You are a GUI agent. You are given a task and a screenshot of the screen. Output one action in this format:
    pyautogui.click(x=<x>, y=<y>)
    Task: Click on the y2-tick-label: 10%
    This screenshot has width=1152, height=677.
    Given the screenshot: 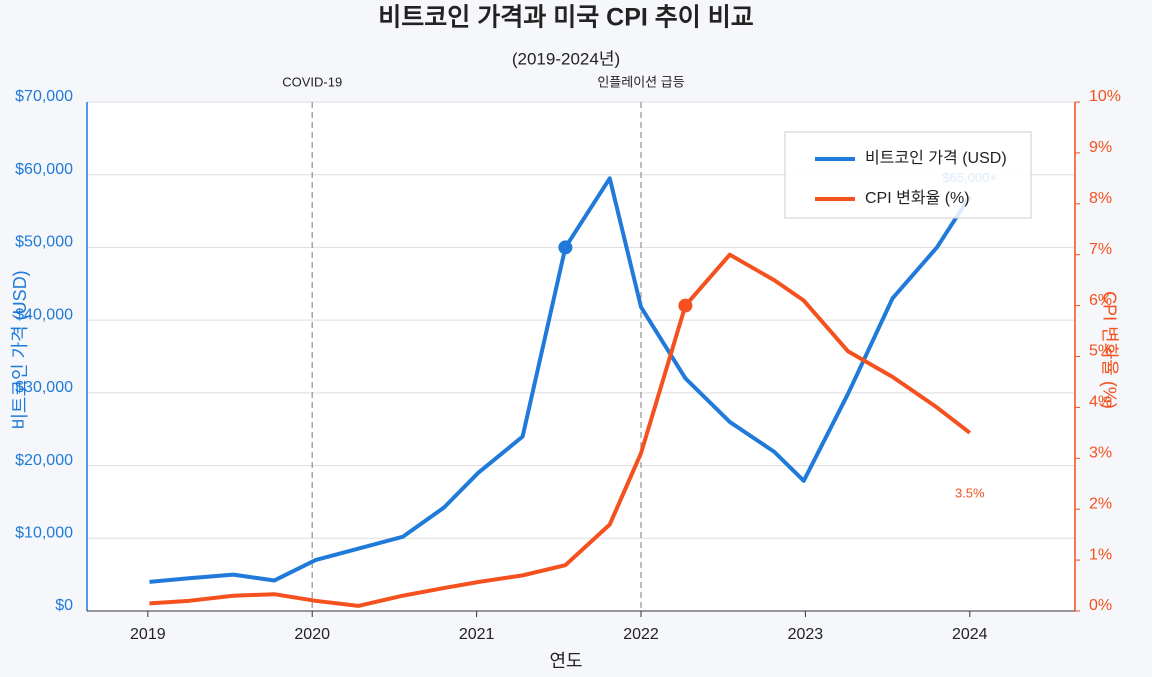 What is the action you would take?
    pyautogui.click(x=1105, y=96)
    